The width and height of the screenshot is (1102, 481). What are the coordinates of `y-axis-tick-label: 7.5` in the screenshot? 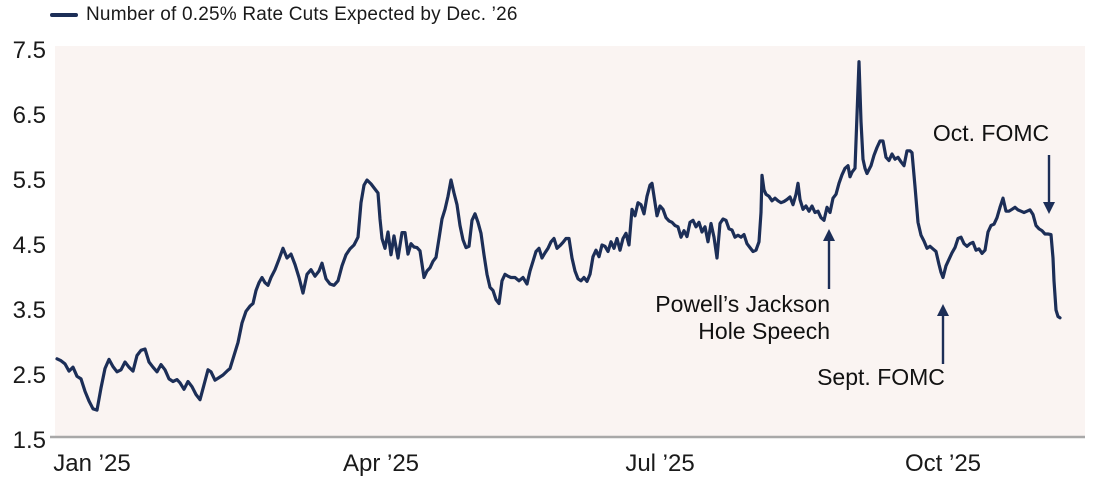 It's located at (29, 50).